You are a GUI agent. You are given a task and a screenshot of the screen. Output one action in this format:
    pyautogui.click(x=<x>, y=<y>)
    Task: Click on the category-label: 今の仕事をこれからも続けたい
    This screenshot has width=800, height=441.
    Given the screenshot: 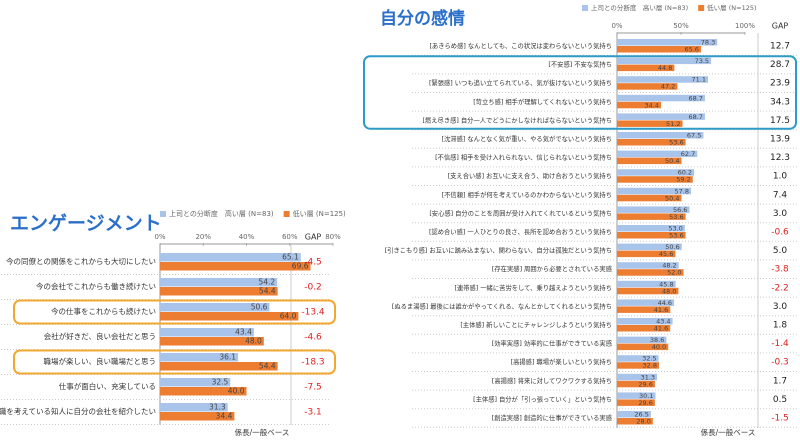 What is the action you would take?
    pyautogui.click(x=103, y=311)
    